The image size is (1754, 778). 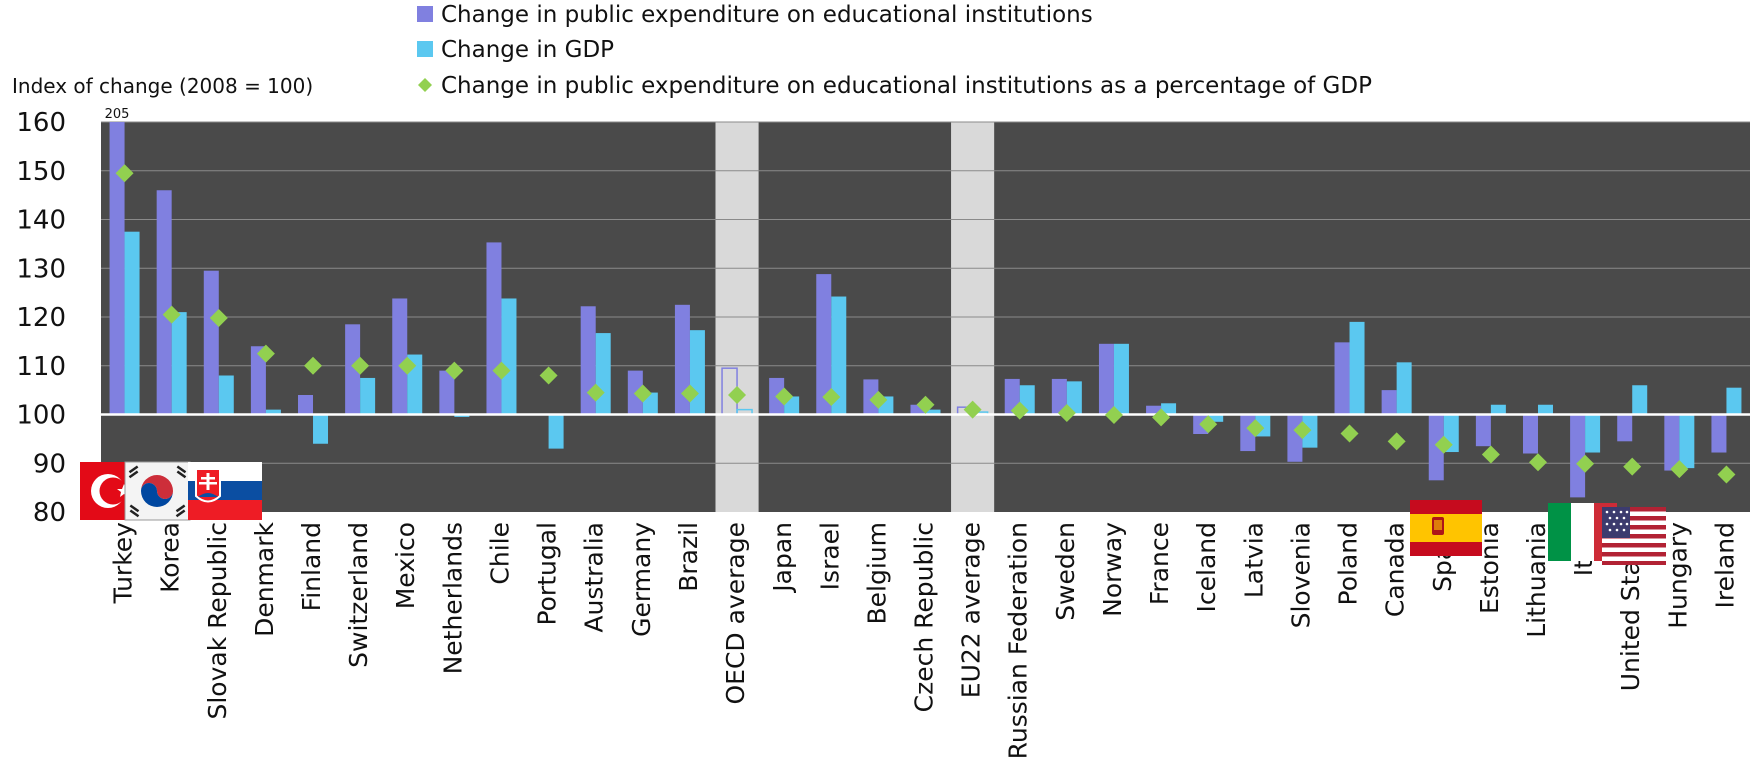 I want to click on flags, so click(x=873, y=513).